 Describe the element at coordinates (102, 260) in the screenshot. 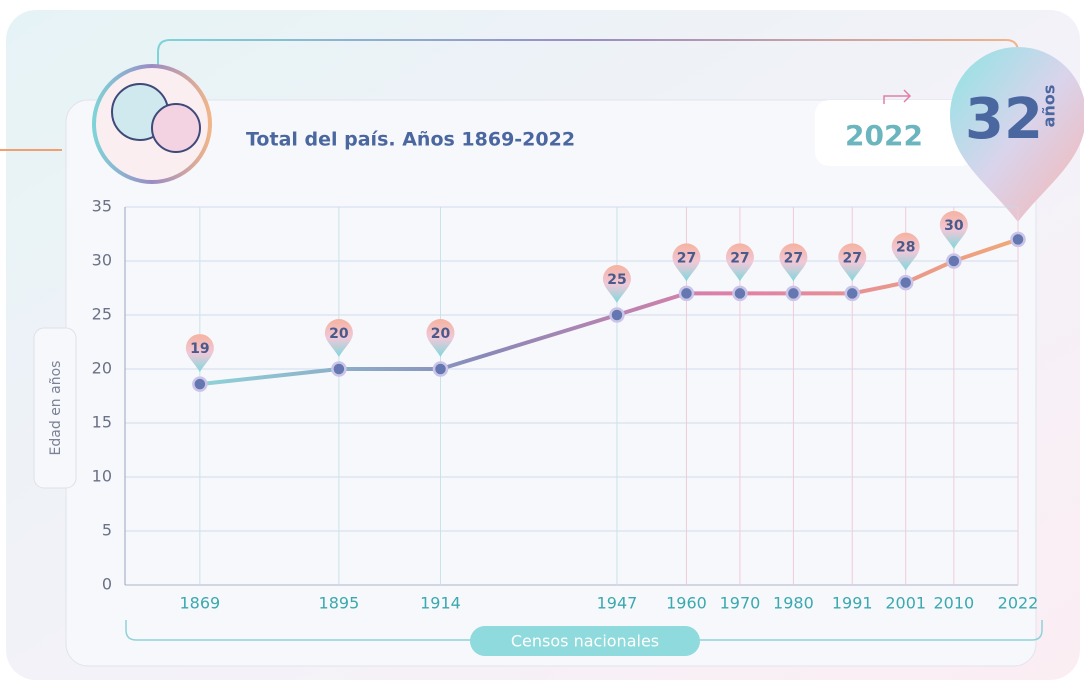

I see `y-tick-label: 30` at that location.